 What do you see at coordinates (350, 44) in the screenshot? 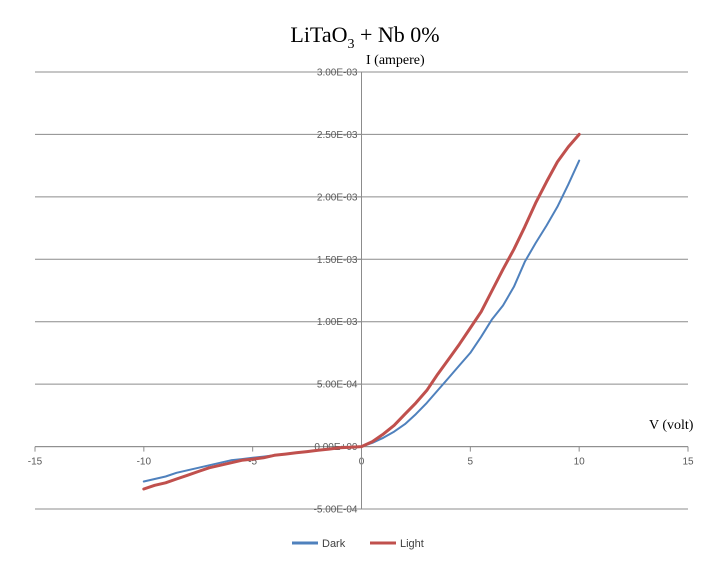
I see `title-subscript: 3` at bounding box center [350, 44].